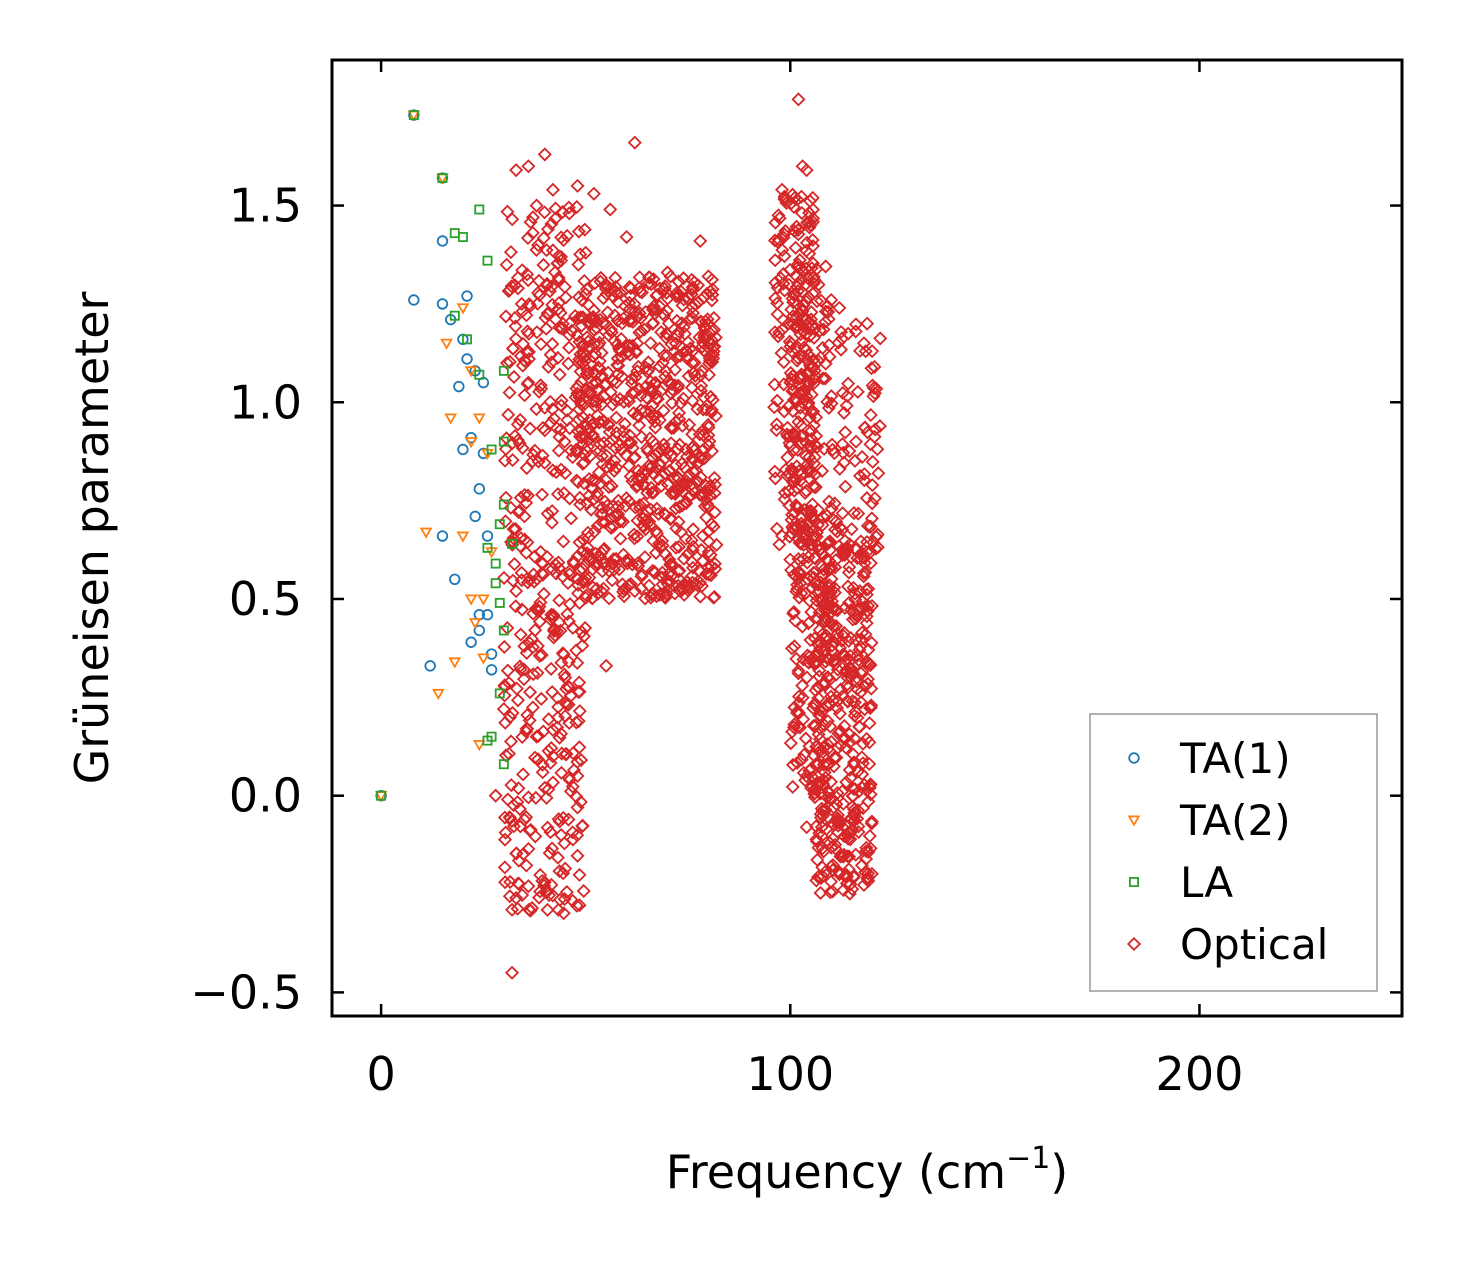 The height and width of the screenshot is (1264, 1462). Describe the element at coordinates (463, 309) in the screenshot. I see `ta-2-point` at that location.